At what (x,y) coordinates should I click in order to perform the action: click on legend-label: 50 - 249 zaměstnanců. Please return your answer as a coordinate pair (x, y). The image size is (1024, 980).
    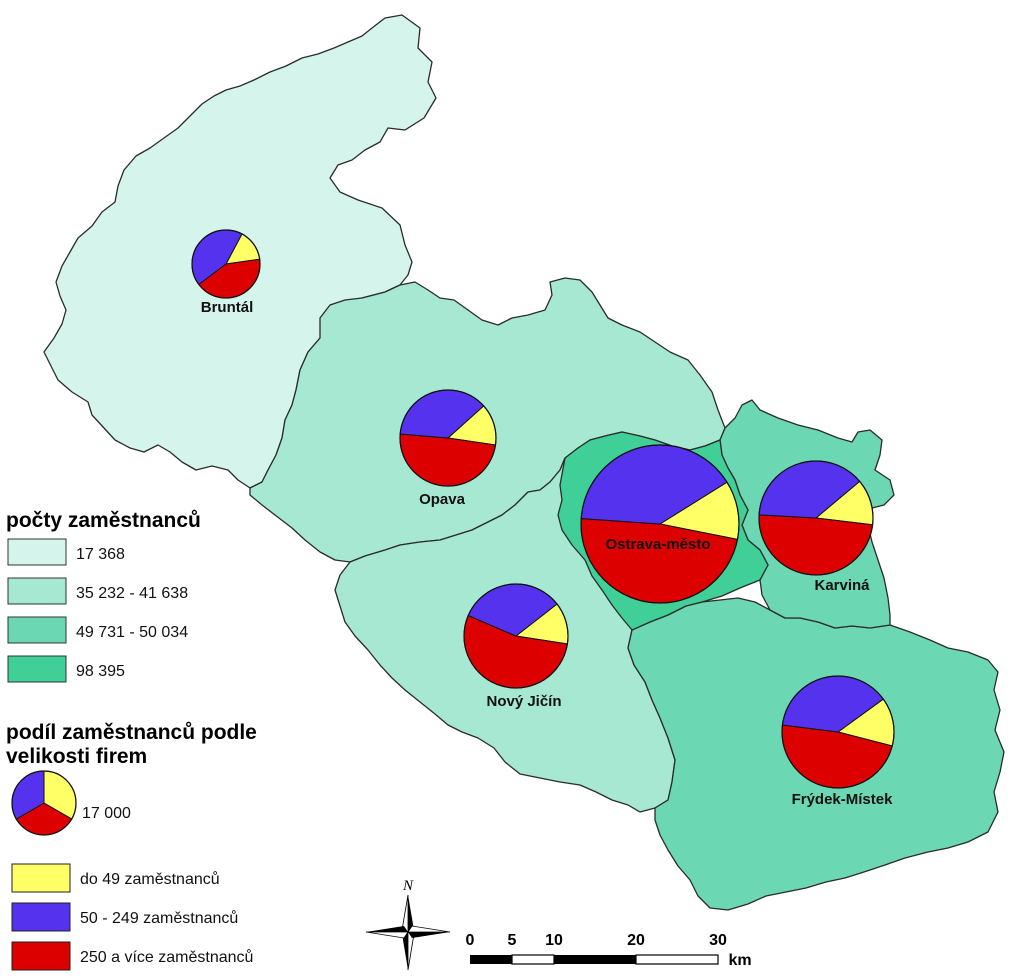
    Looking at the image, I should click on (159, 918).